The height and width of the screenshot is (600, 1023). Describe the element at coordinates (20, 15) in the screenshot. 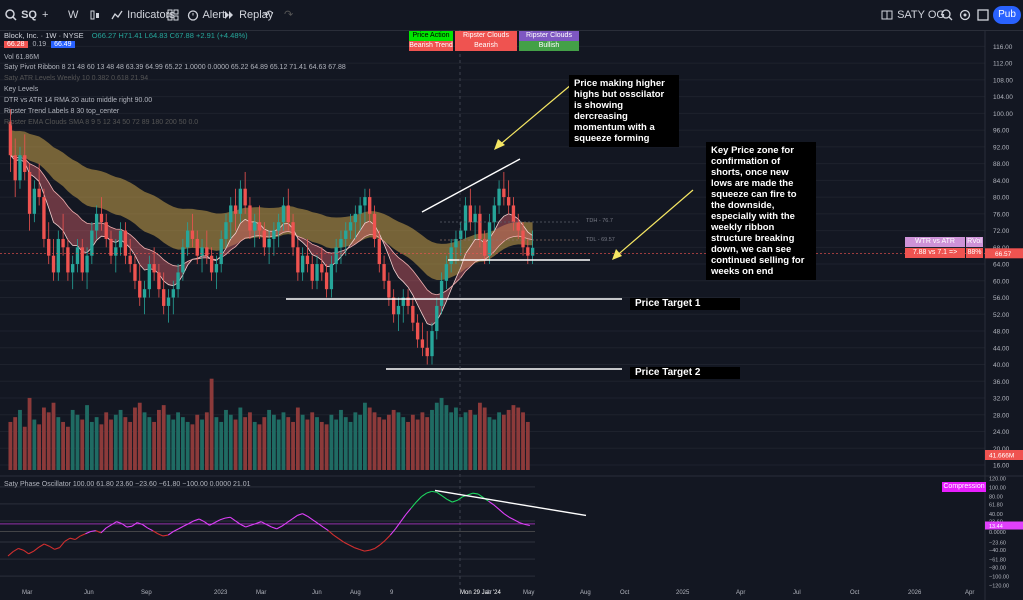

I see `symbol-search-button: SQ` at that location.